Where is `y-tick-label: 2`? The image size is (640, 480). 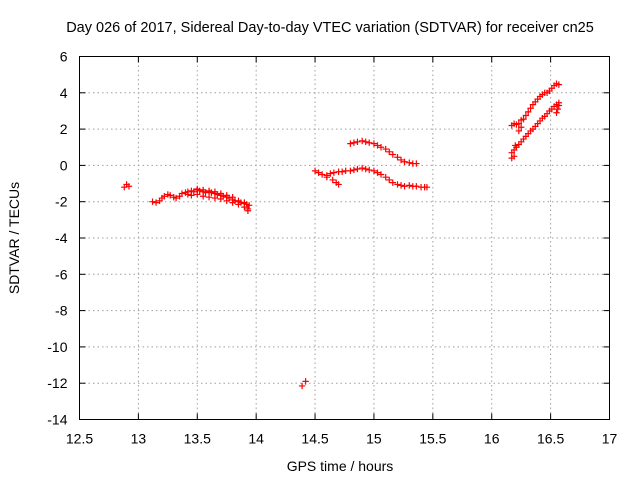
y-tick-label: 2 is located at coordinates (64, 129).